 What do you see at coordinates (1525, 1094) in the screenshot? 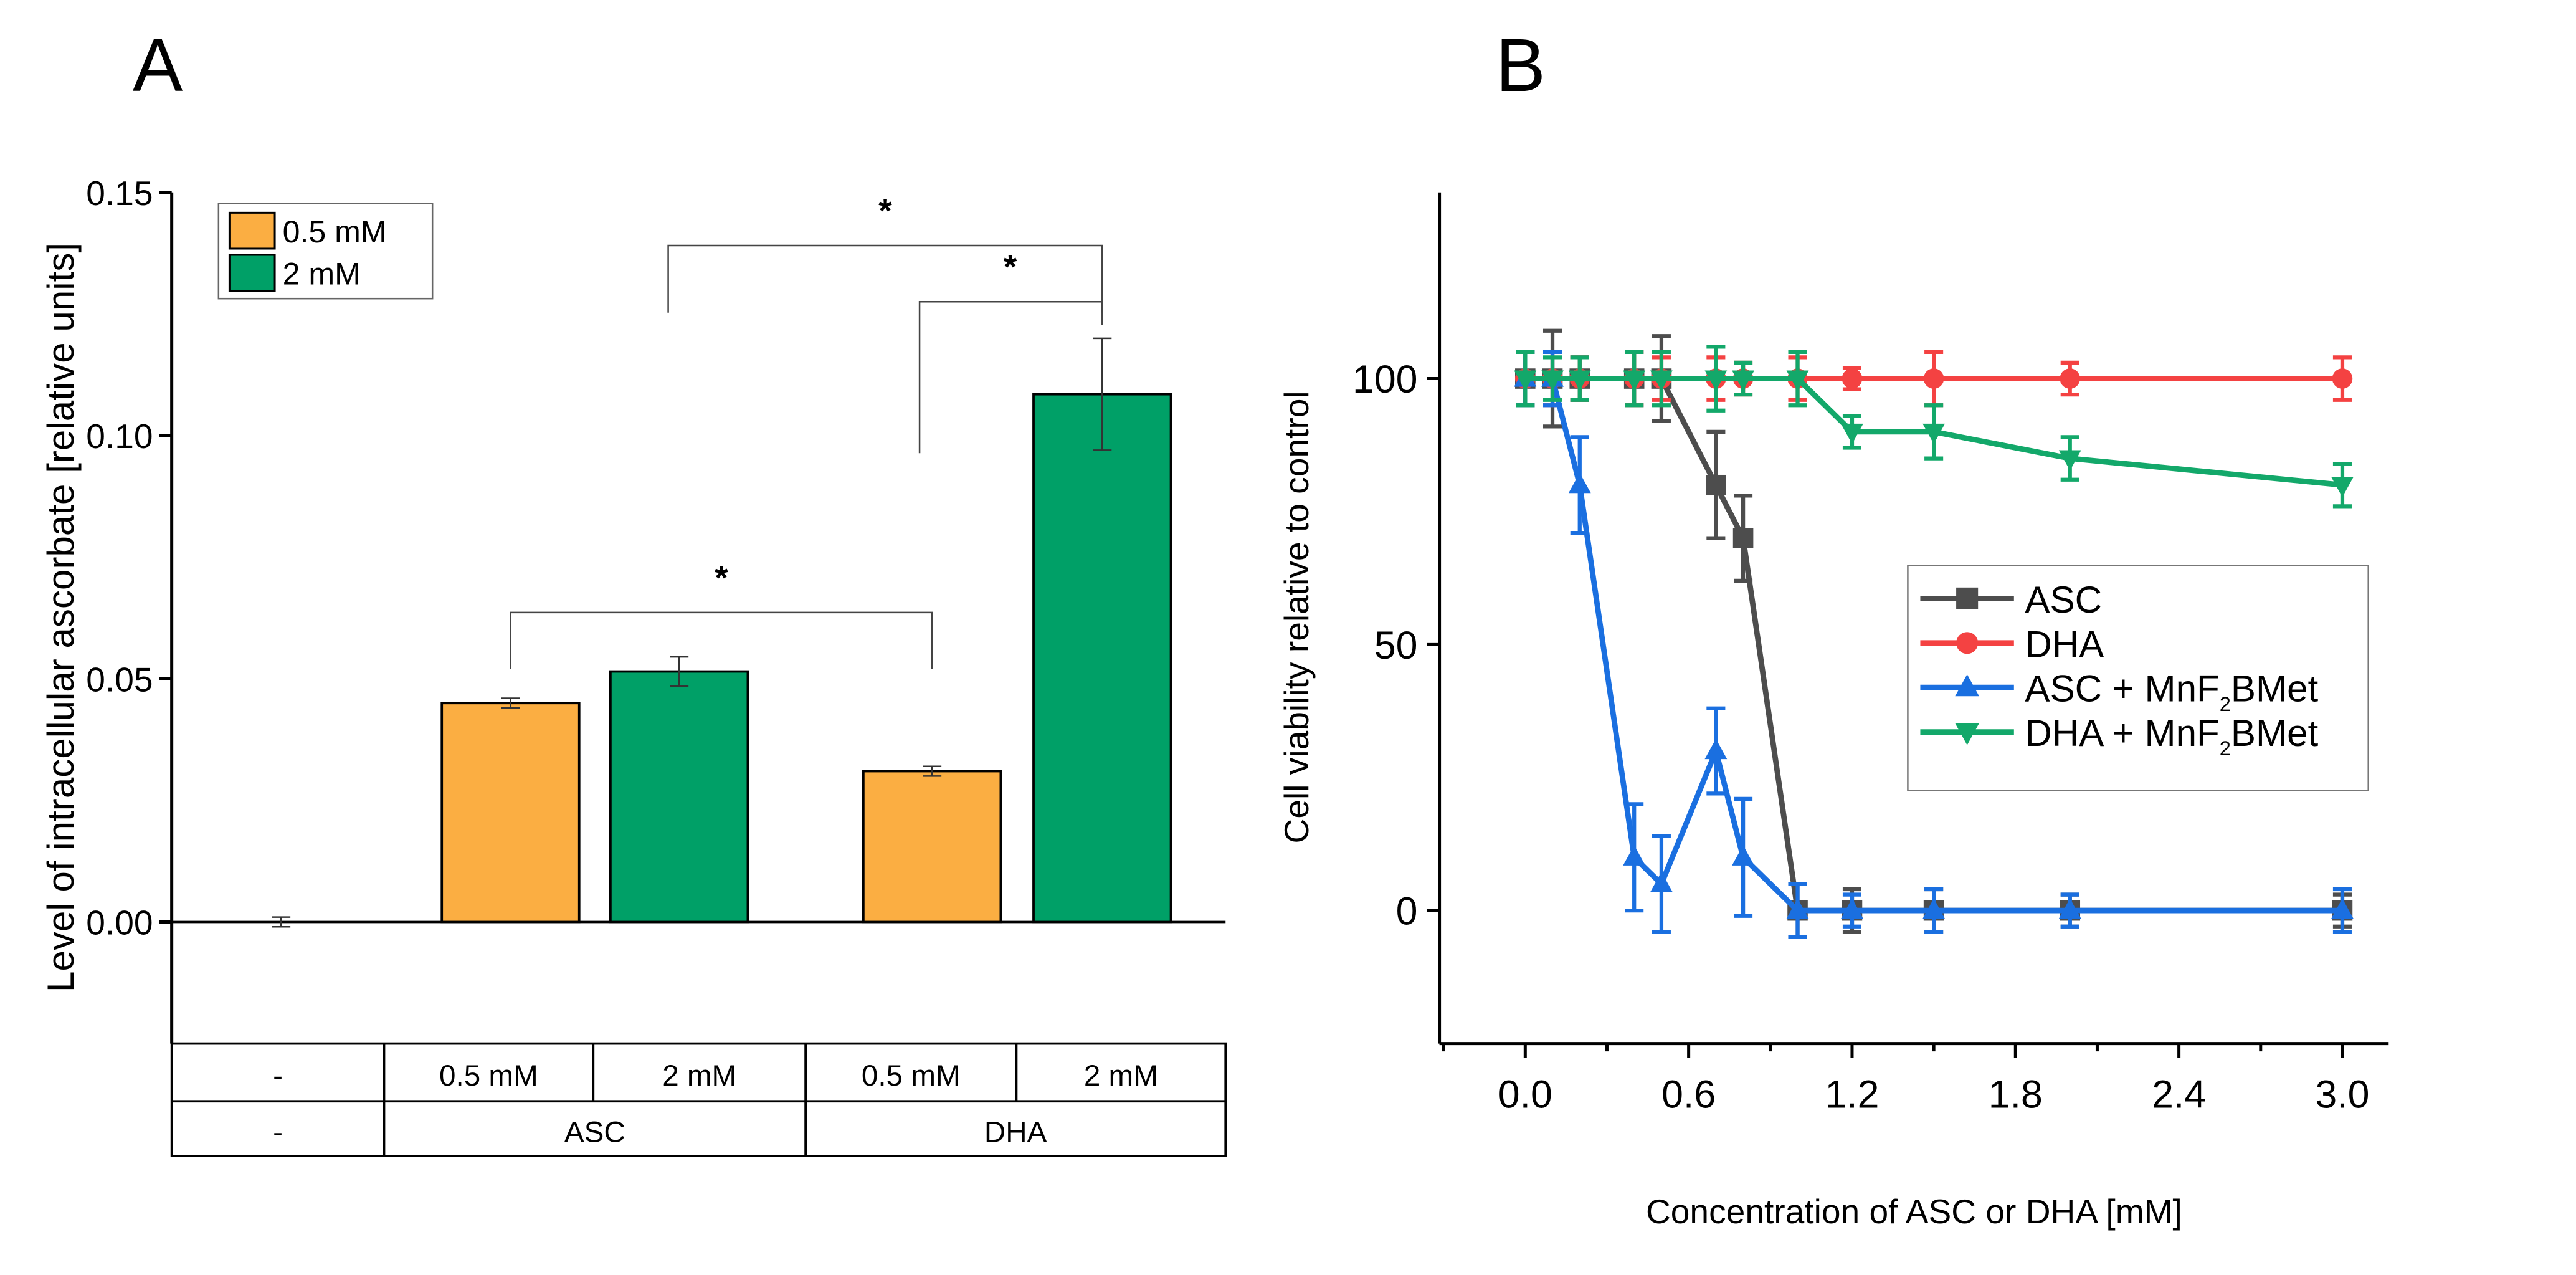
I see `x-tick-label: 0.0` at bounding box center [1525, 1094].